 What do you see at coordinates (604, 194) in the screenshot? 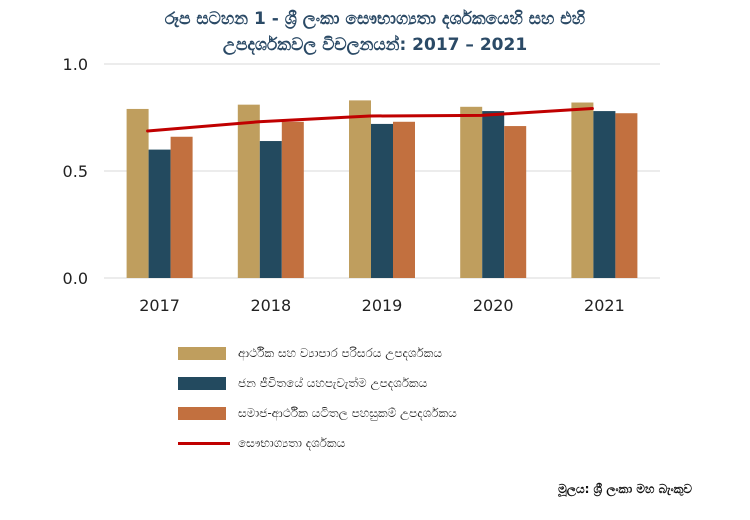
I see `bar-s1-2021` at bounding box center [604, 194].